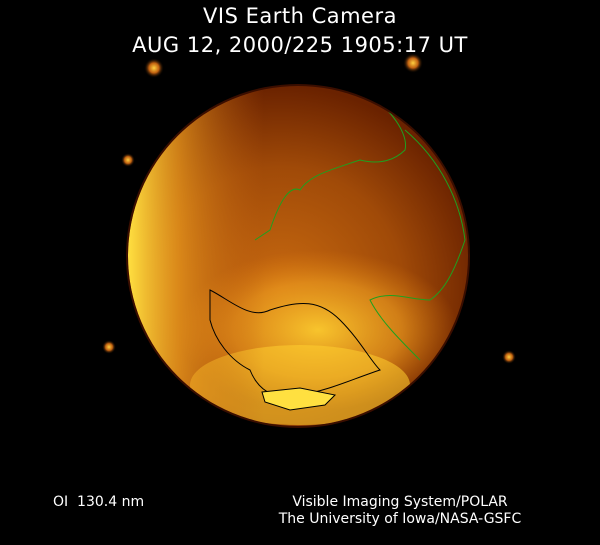 The height and width of the screenshot is (545, 600). What do you see at coordinates (99, 502) in the screenshot?
I see `wavelength-label: OI 130.4 nm` at bounding box center [99, 502].